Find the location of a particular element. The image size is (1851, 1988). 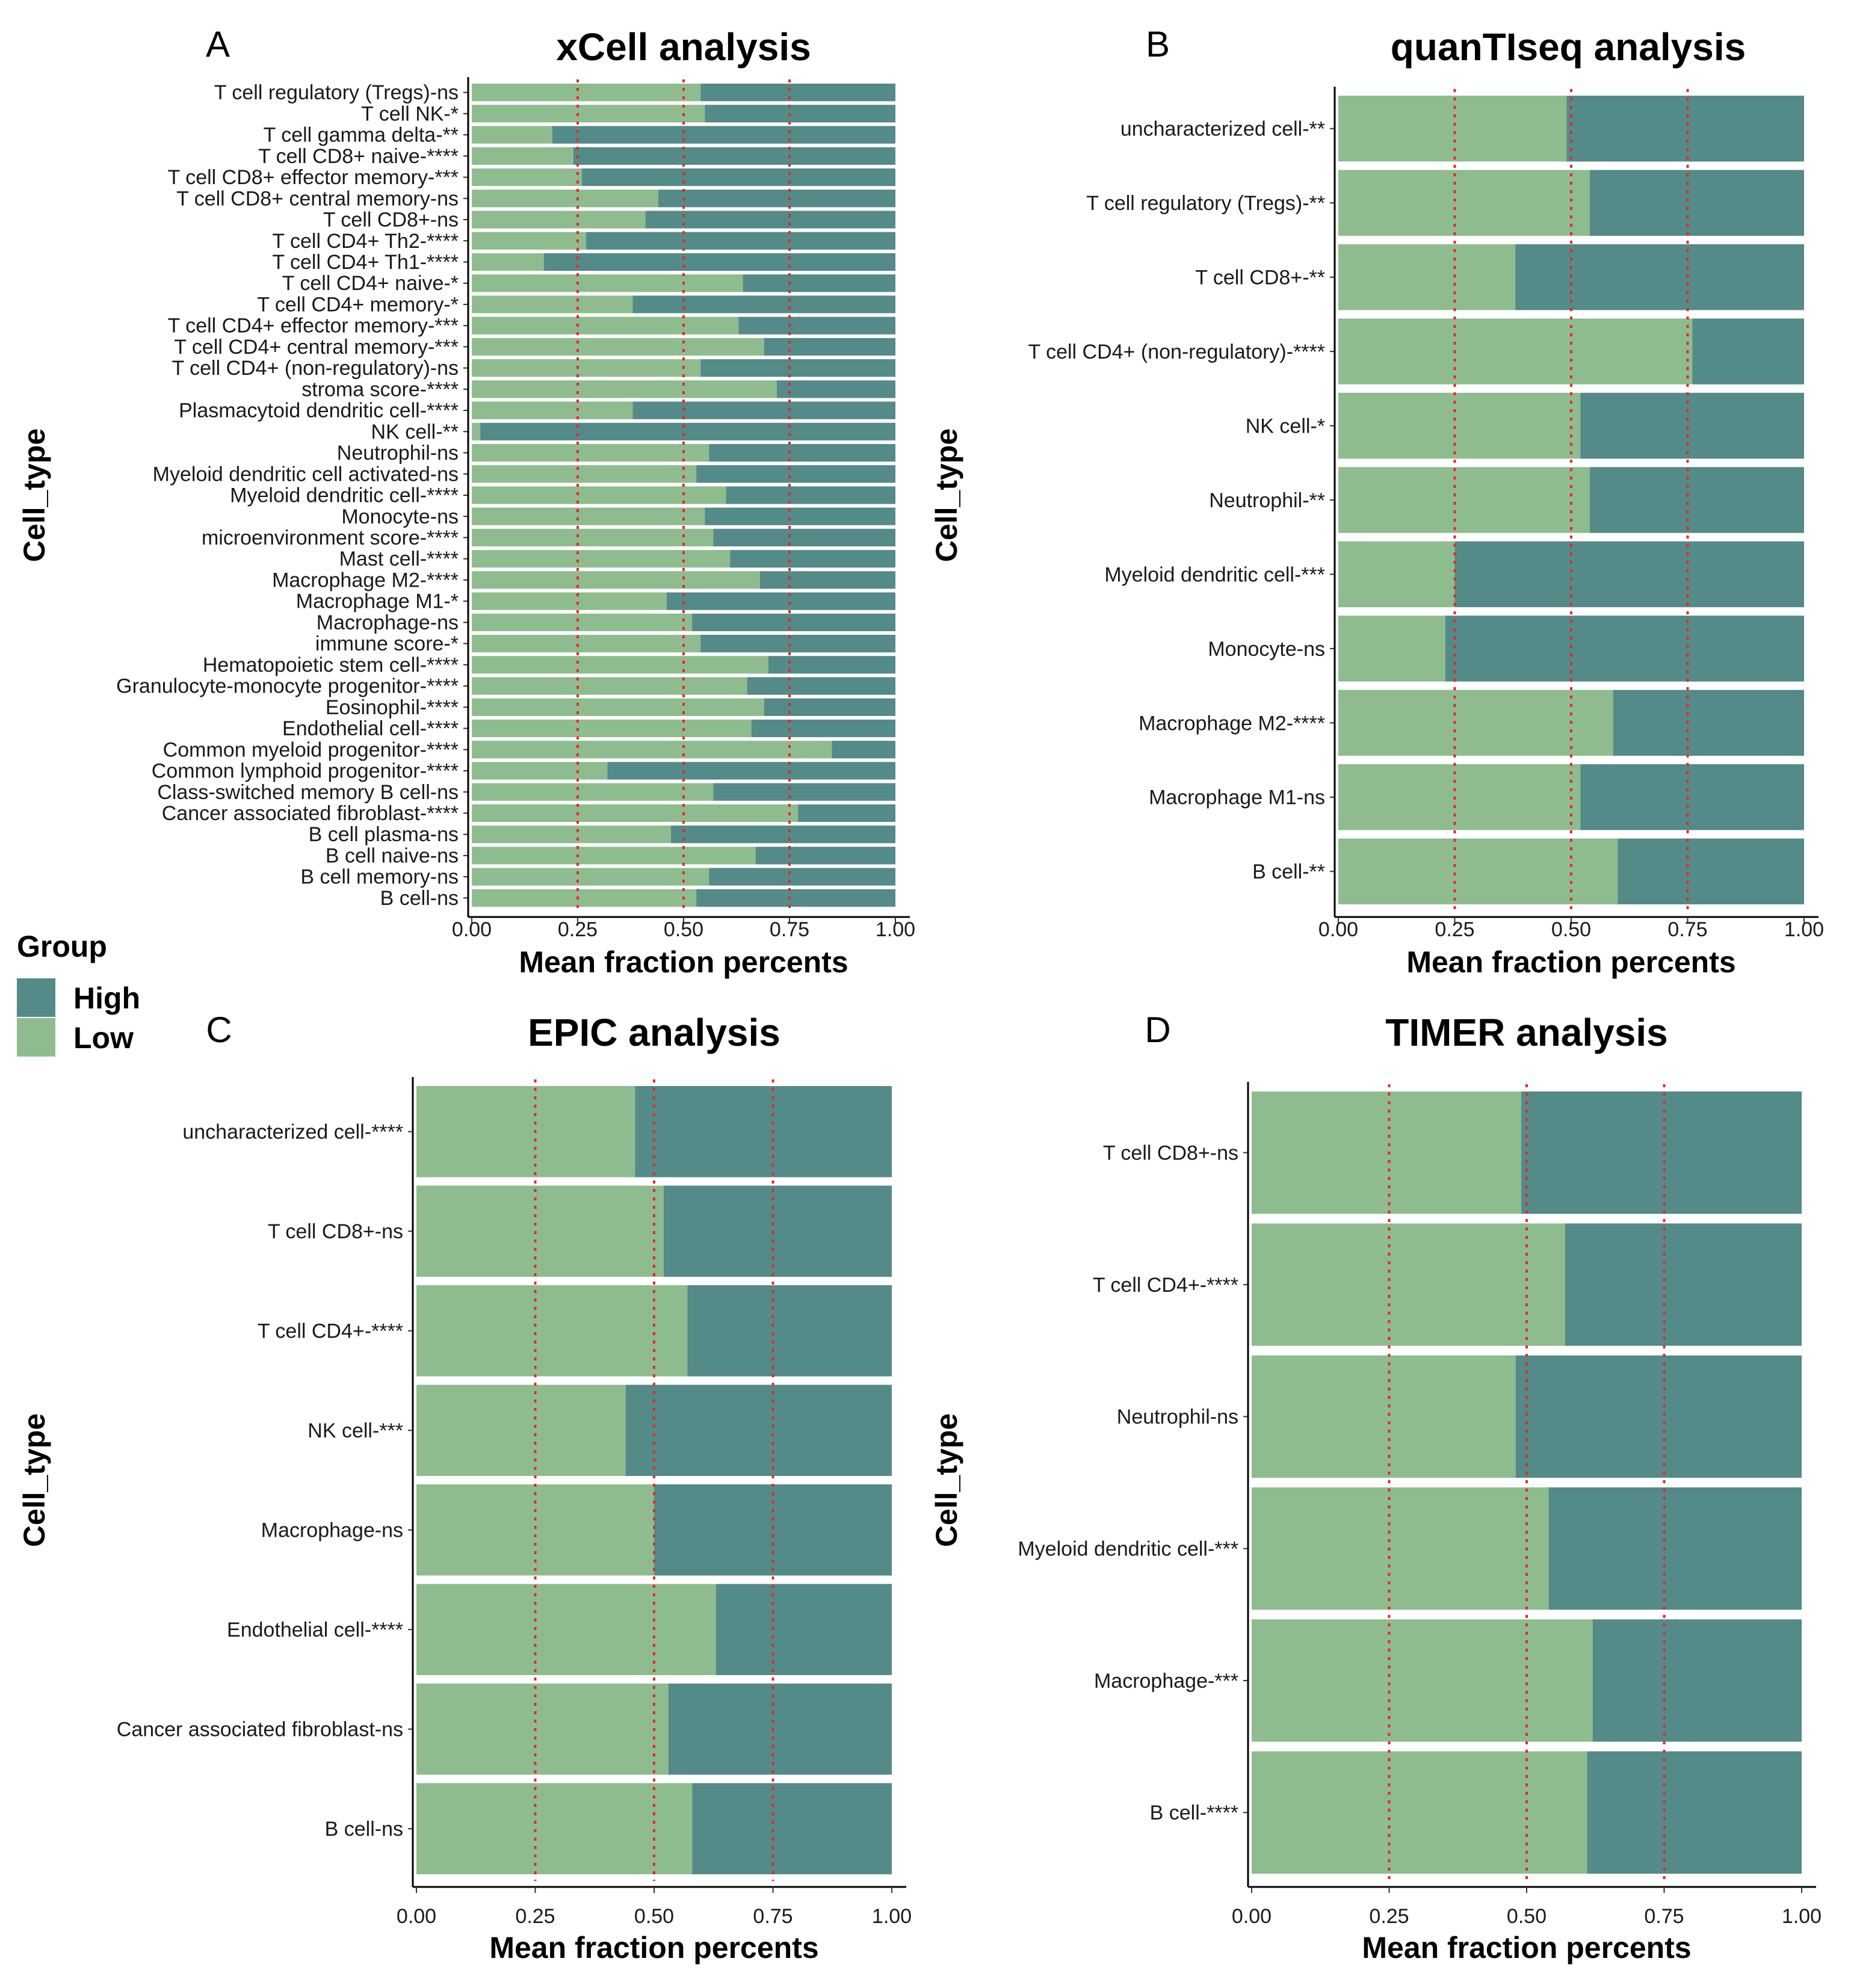

category-label: Neutrophil-** is located at coordinates (1267, 500).